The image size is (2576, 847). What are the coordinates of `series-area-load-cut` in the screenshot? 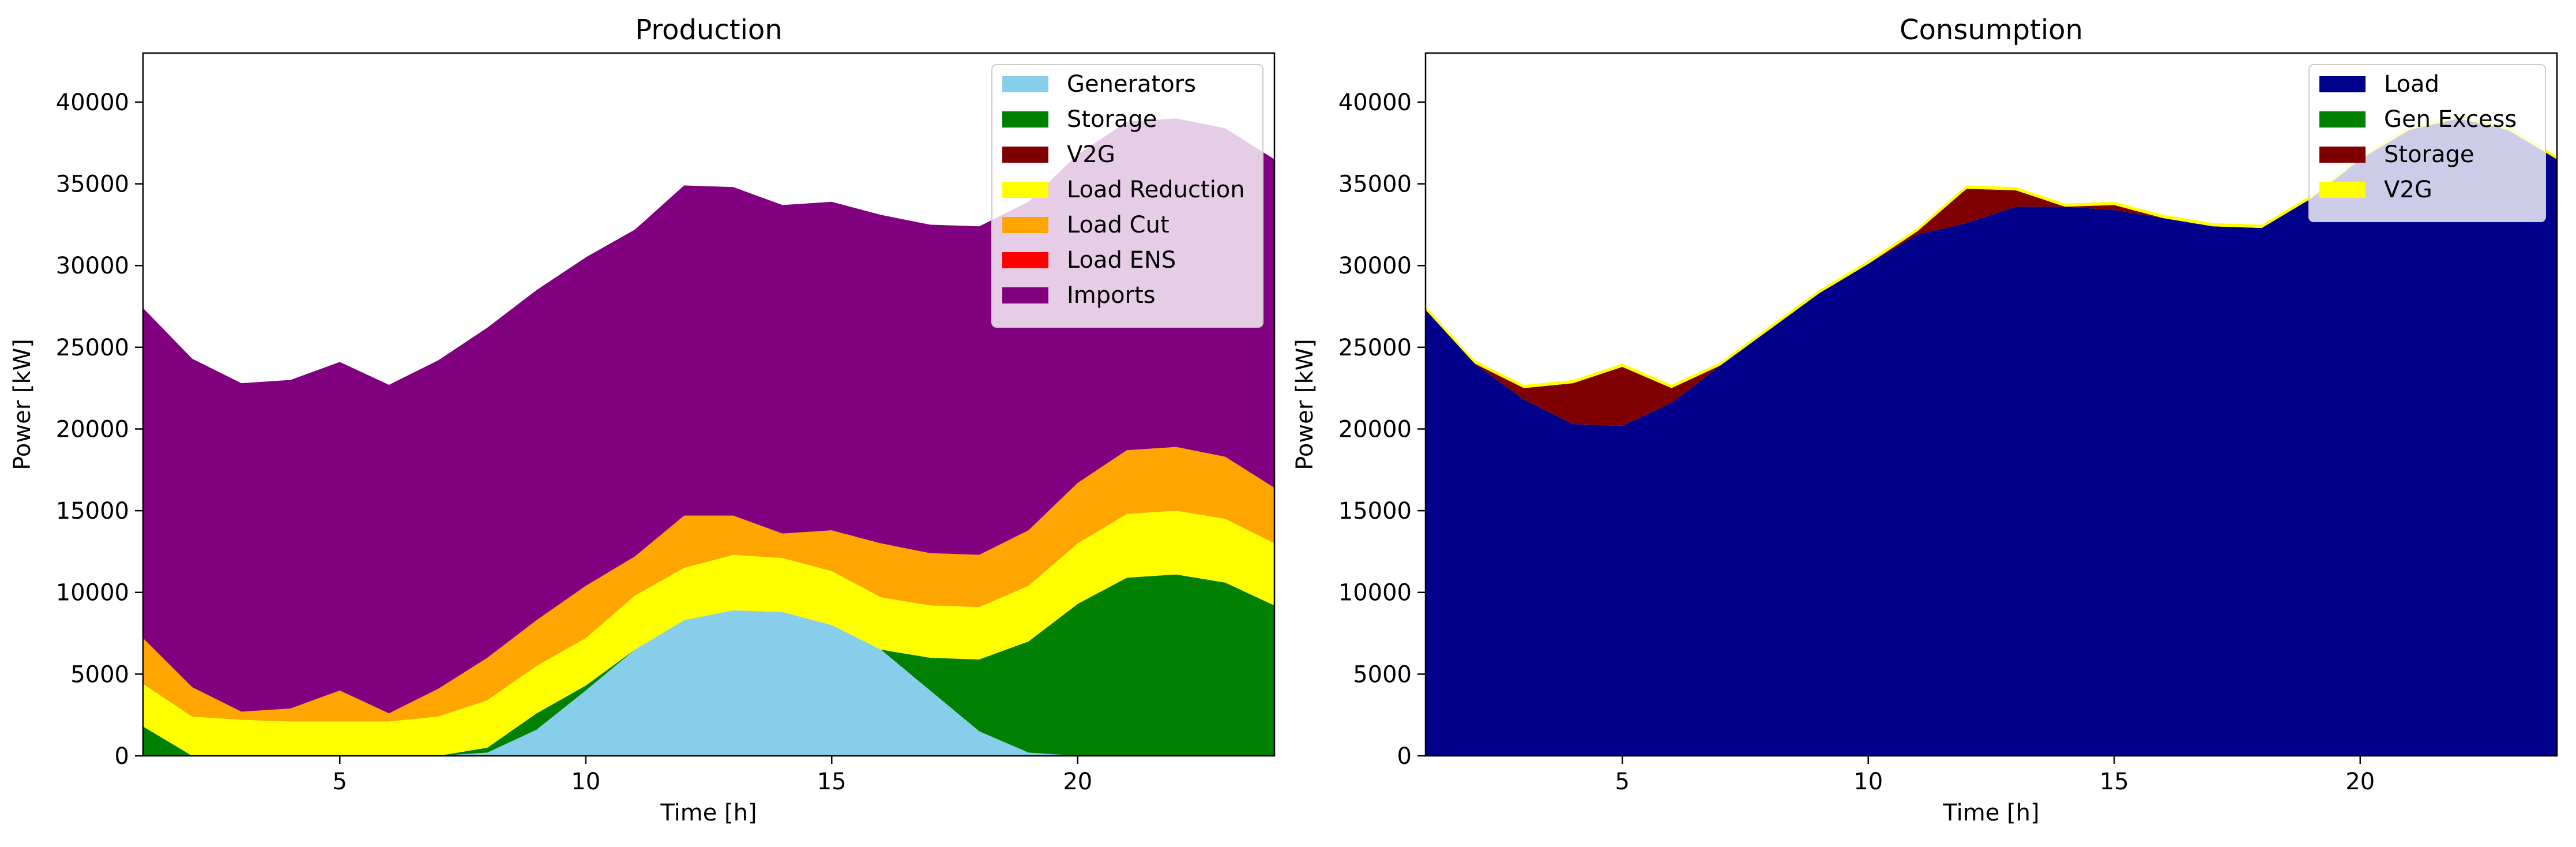 It's located at (708, 584).